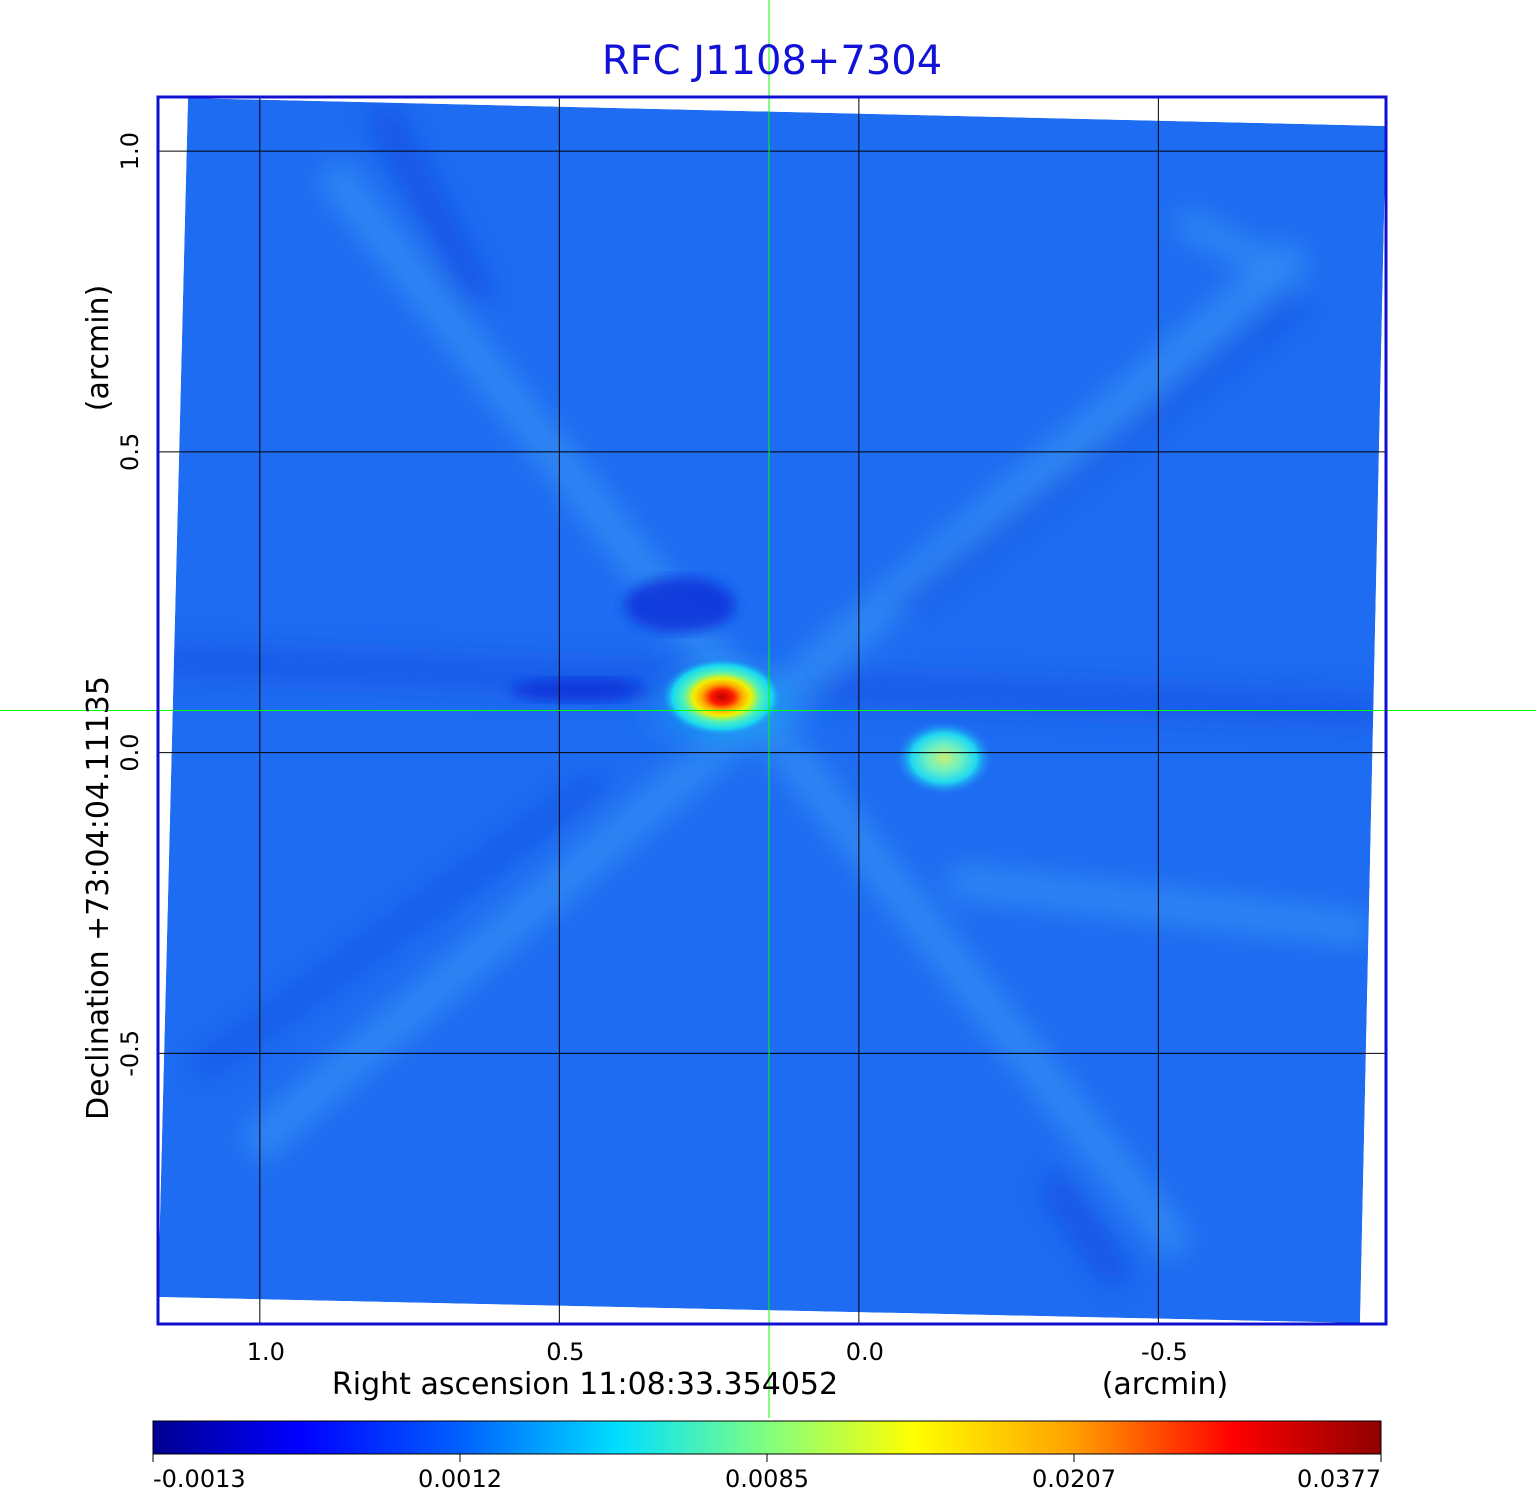 The image size is (1536, 1511). What do you see at coordinates (772, 61) in the screenshot?
I see `chart-title: RFC J1108+7304` at bounding box center [772, 61].